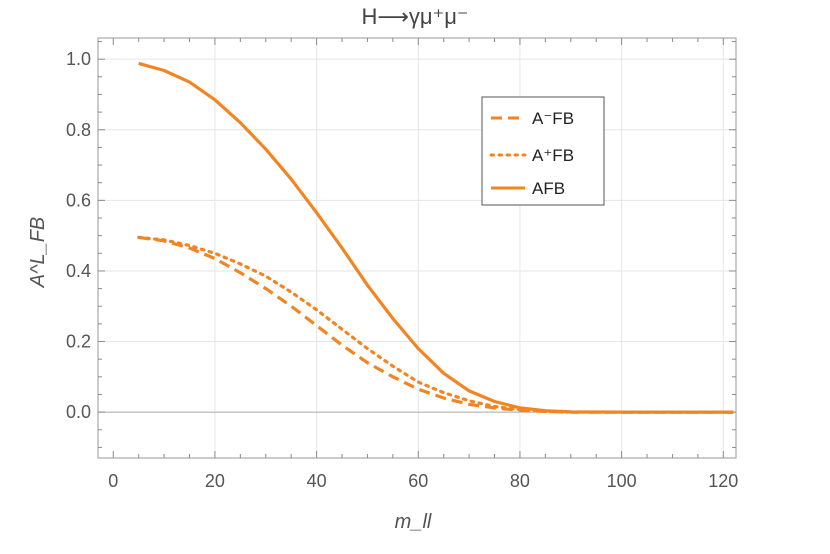 This screenshot has width=830, height=554. What do you see at coordinates (215, 481) in the screenshot?
I see `x-tick-label: 20` at bounding box center [215, 481].